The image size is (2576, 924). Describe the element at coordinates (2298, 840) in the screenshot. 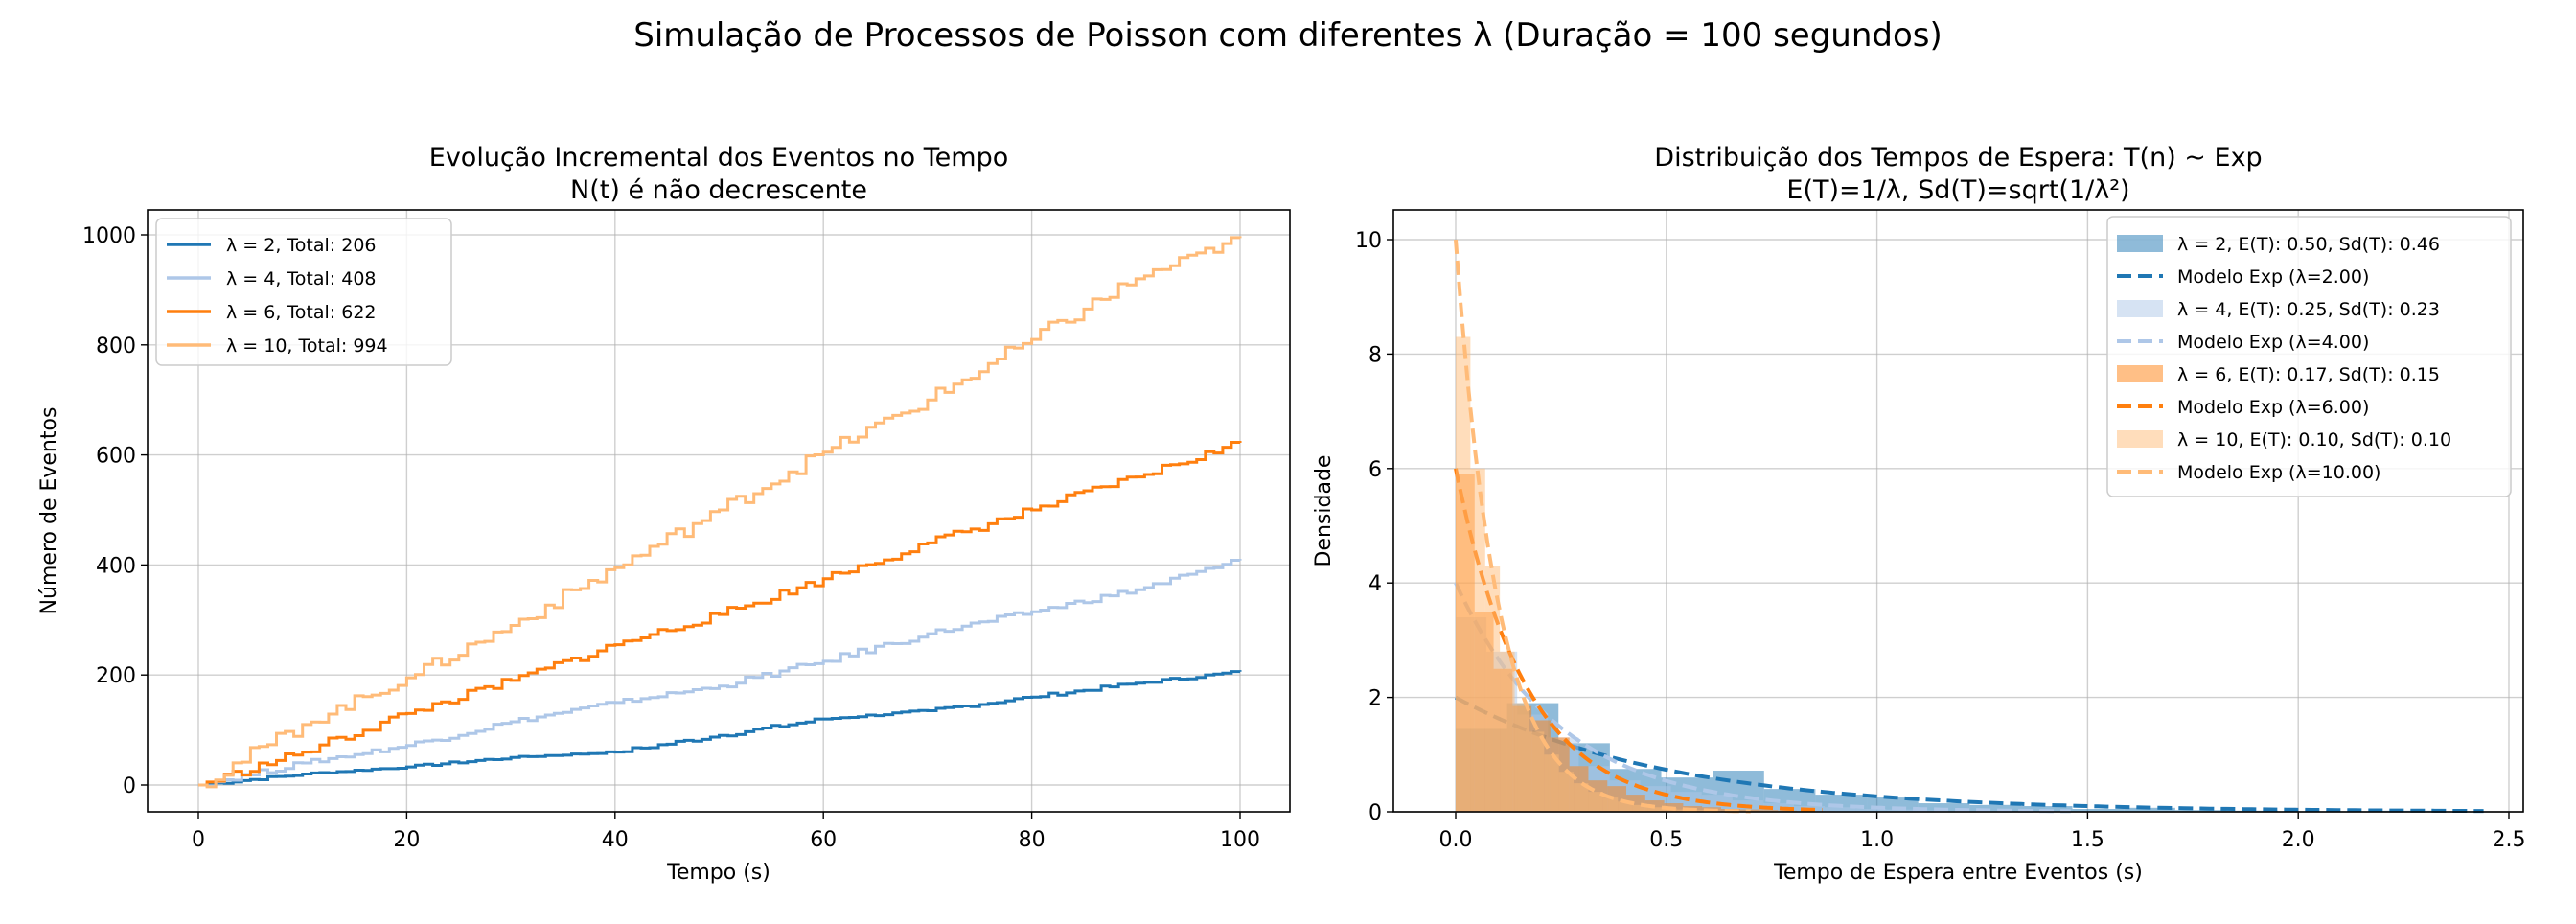

I see `x-tick-label: 2.0` at that location.